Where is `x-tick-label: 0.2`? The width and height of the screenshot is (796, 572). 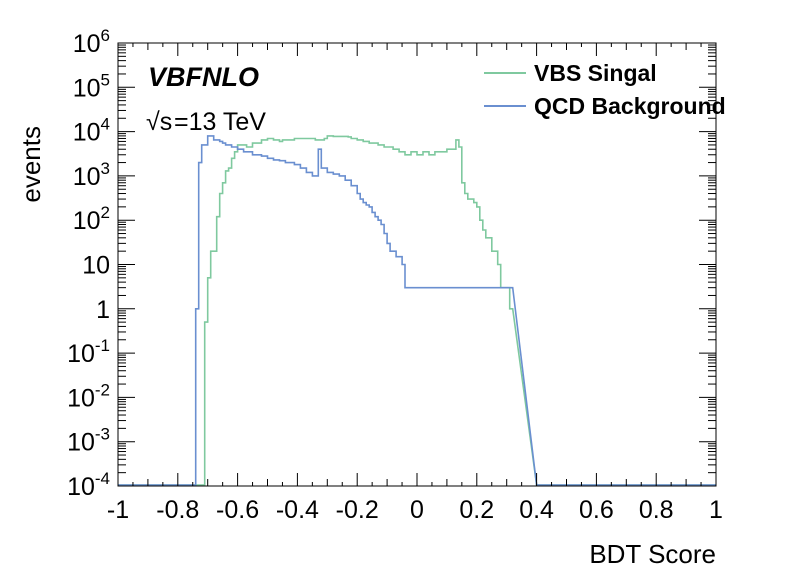 x-tick-label: 0.2 is located at coordinates (476, 510).